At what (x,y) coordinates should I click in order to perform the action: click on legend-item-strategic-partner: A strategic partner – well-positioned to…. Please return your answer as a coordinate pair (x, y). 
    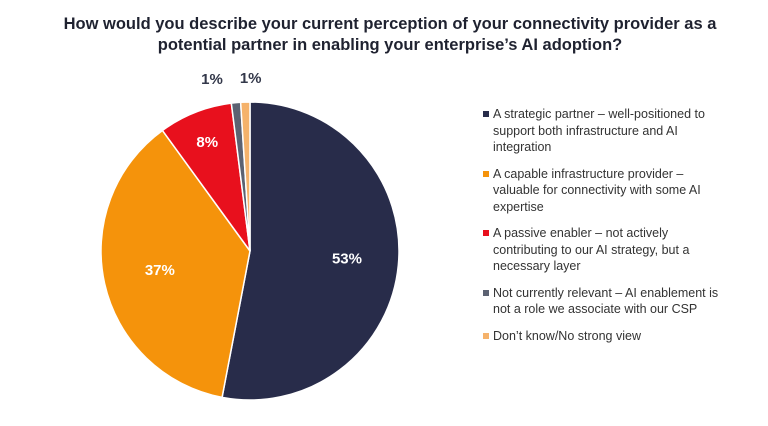
    Looking at the image, I should click on (608, 131).